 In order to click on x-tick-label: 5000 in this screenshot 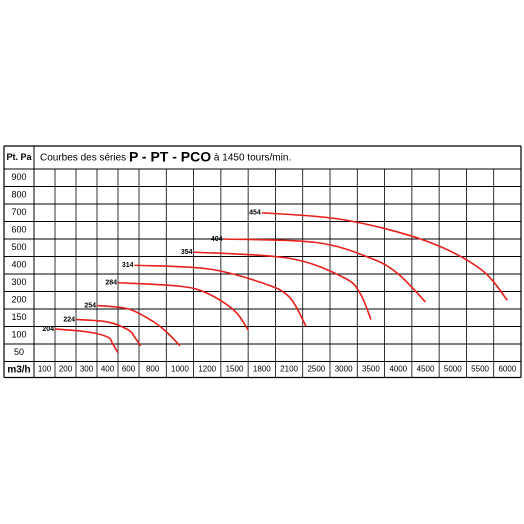, I will do `click(453, 369)`.